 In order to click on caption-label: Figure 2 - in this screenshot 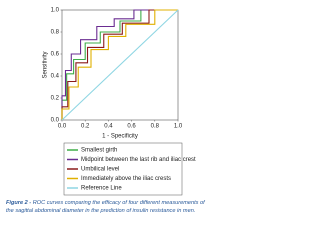, I will do `click(19, 203)`.